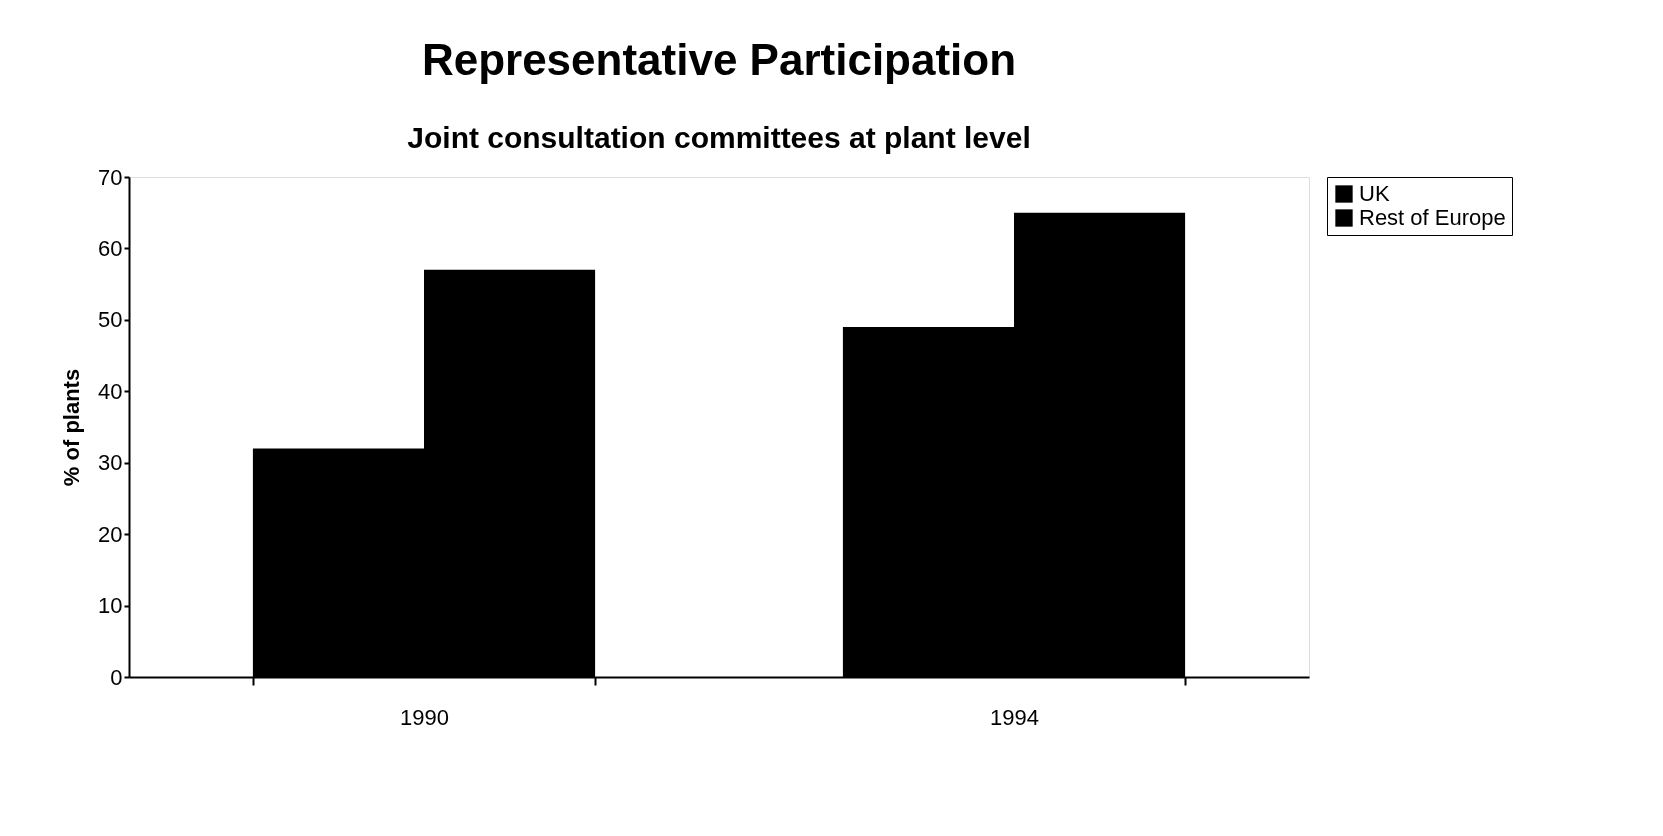  I want to click on y-tick-label: 30, so click(110, 463).